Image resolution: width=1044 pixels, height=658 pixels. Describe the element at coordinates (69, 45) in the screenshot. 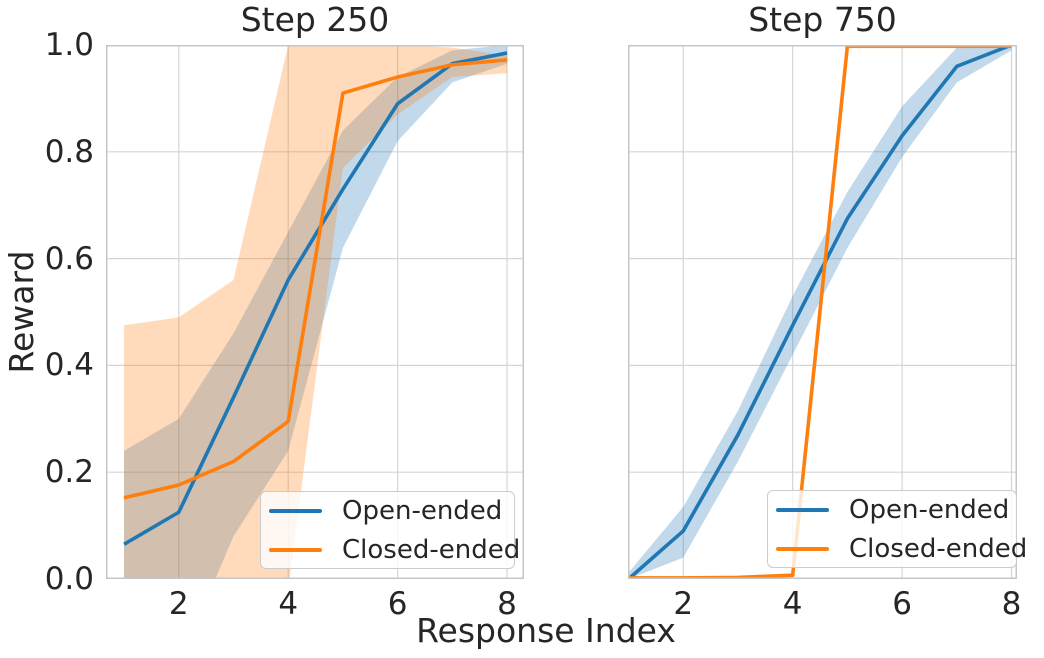

I see `y-tick-label: 1.0` at that location.